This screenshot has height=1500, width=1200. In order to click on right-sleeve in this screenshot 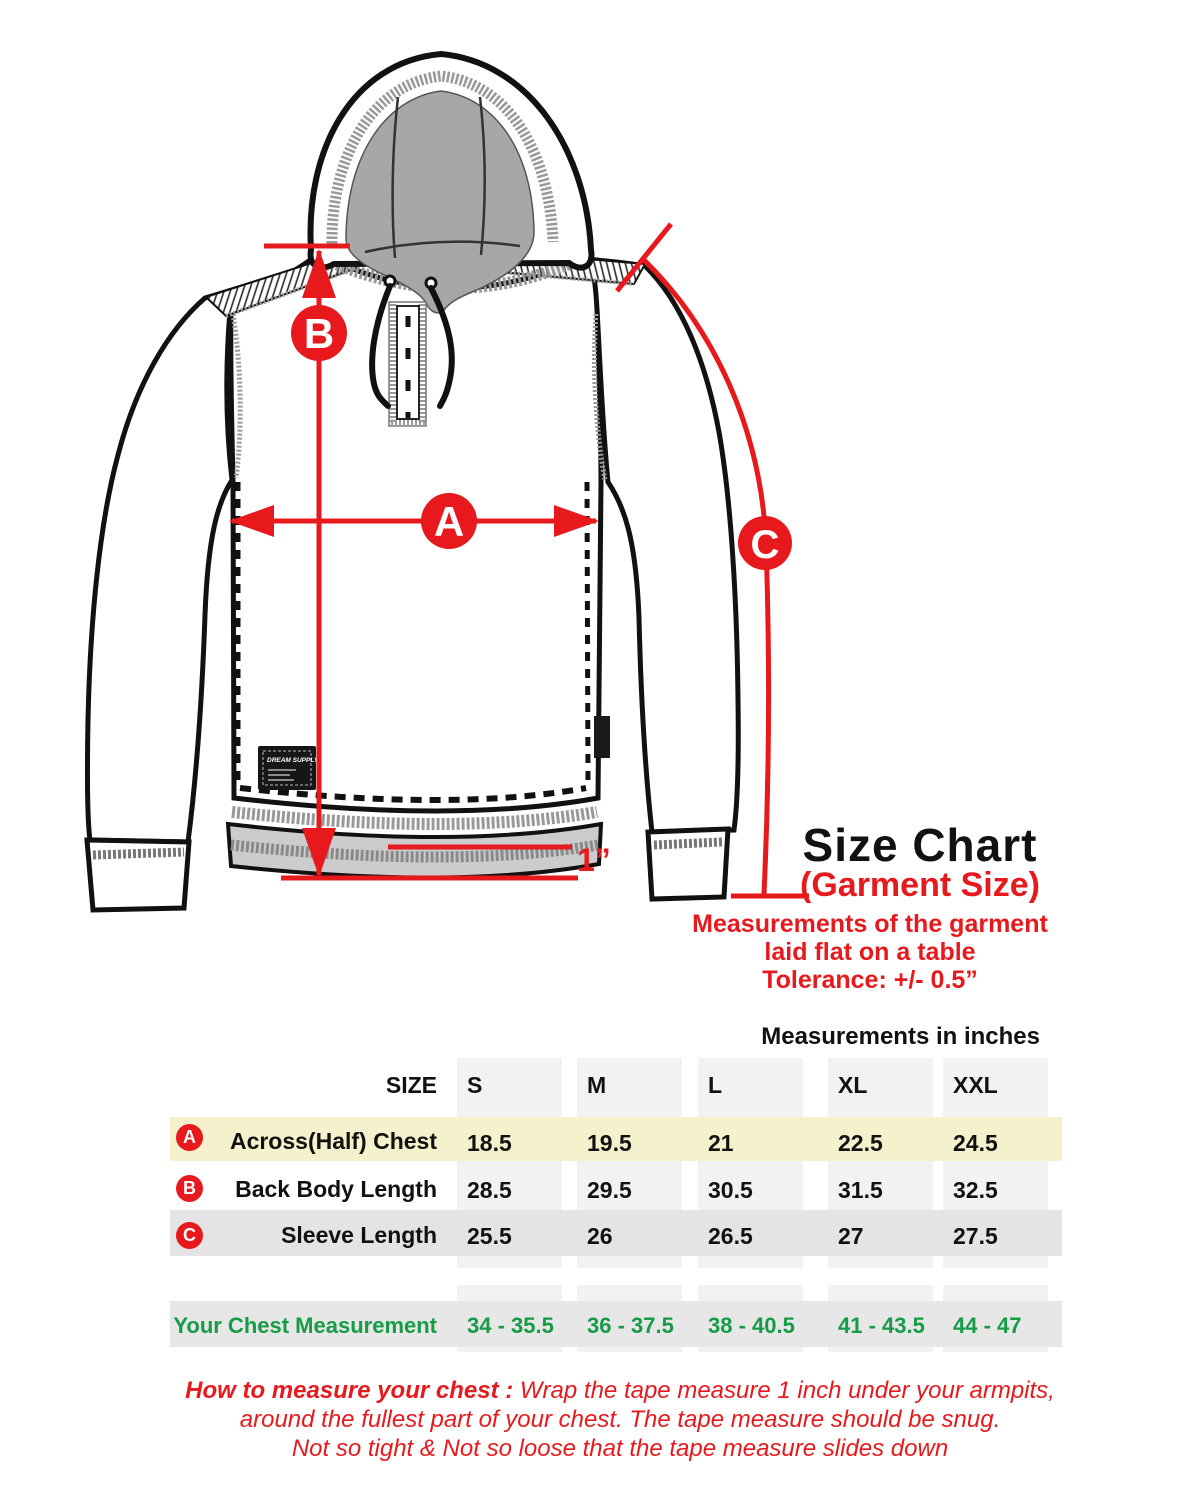, I will do `click(613, 542)`.